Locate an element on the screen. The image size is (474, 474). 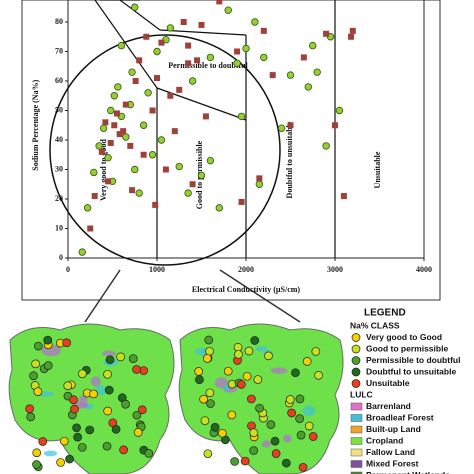
legend-label: Built-up Land is located at coordinates (393, 429).